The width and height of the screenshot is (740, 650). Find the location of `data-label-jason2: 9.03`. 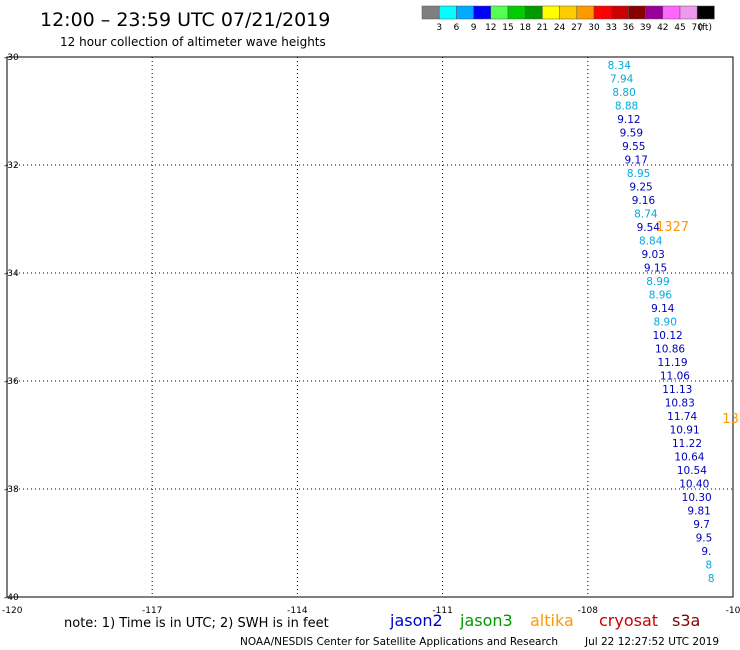

data-label-jason2: 9.03 is located at coordinates (652, 255).